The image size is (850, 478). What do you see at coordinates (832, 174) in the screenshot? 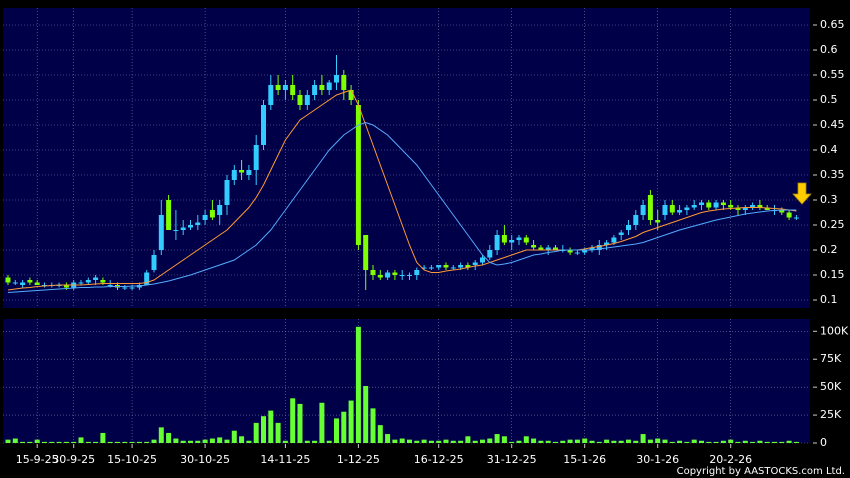
I see `y-tick-label: 0.35` at bounding box center [832, 174].